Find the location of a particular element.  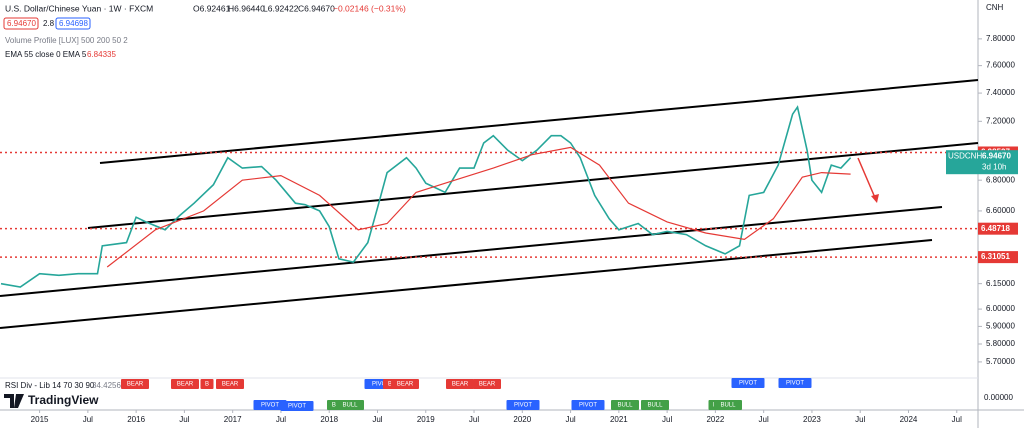

change: −0.02146 (−0.31%) is located at coordinates (369, 8).